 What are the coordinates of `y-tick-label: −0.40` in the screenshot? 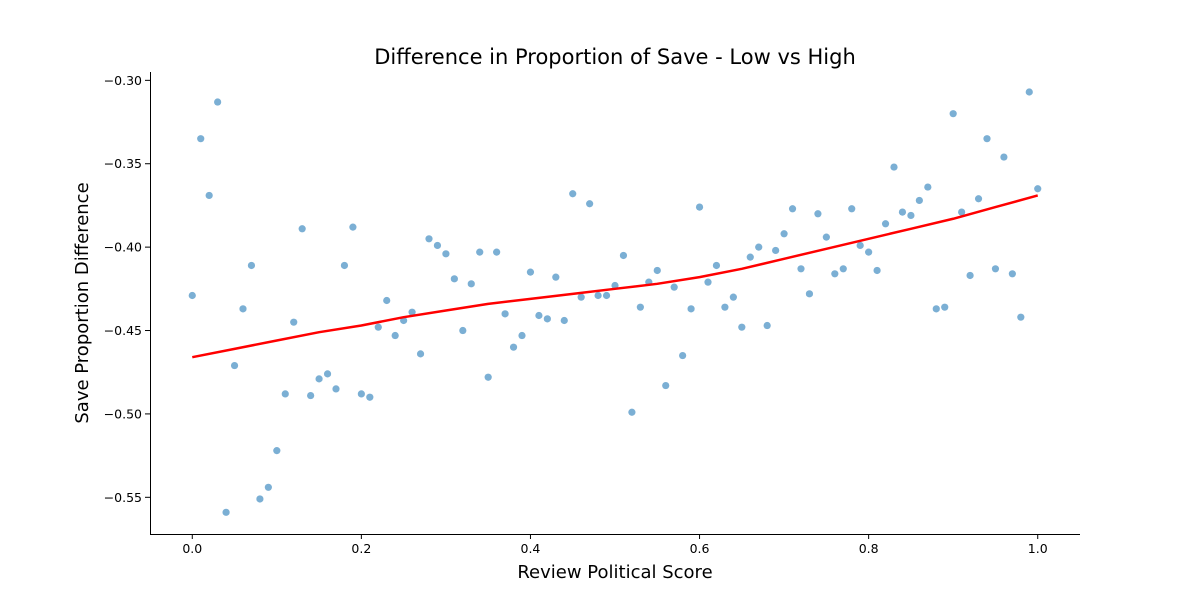 It's located at (123, 247).